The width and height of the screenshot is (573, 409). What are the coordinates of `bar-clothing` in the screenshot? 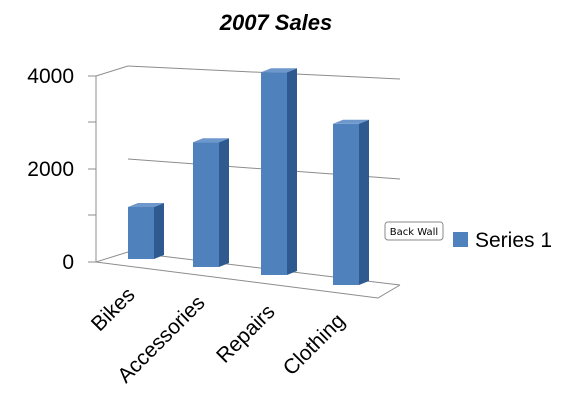 It's located at (351, 202).